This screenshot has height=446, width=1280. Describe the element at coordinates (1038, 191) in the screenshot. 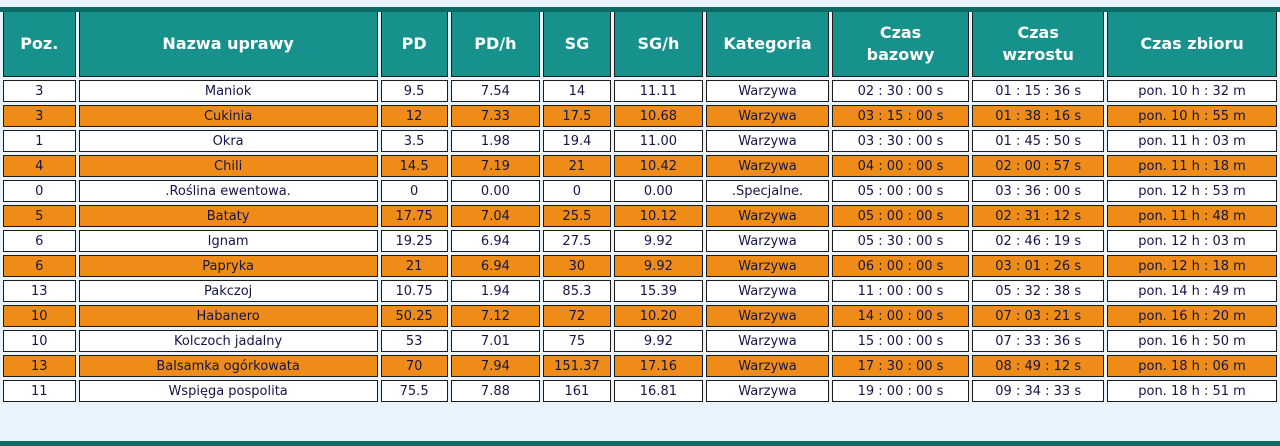

I see `cell-czas-wzrostu: 03 : 36 : 00 s` at that location.